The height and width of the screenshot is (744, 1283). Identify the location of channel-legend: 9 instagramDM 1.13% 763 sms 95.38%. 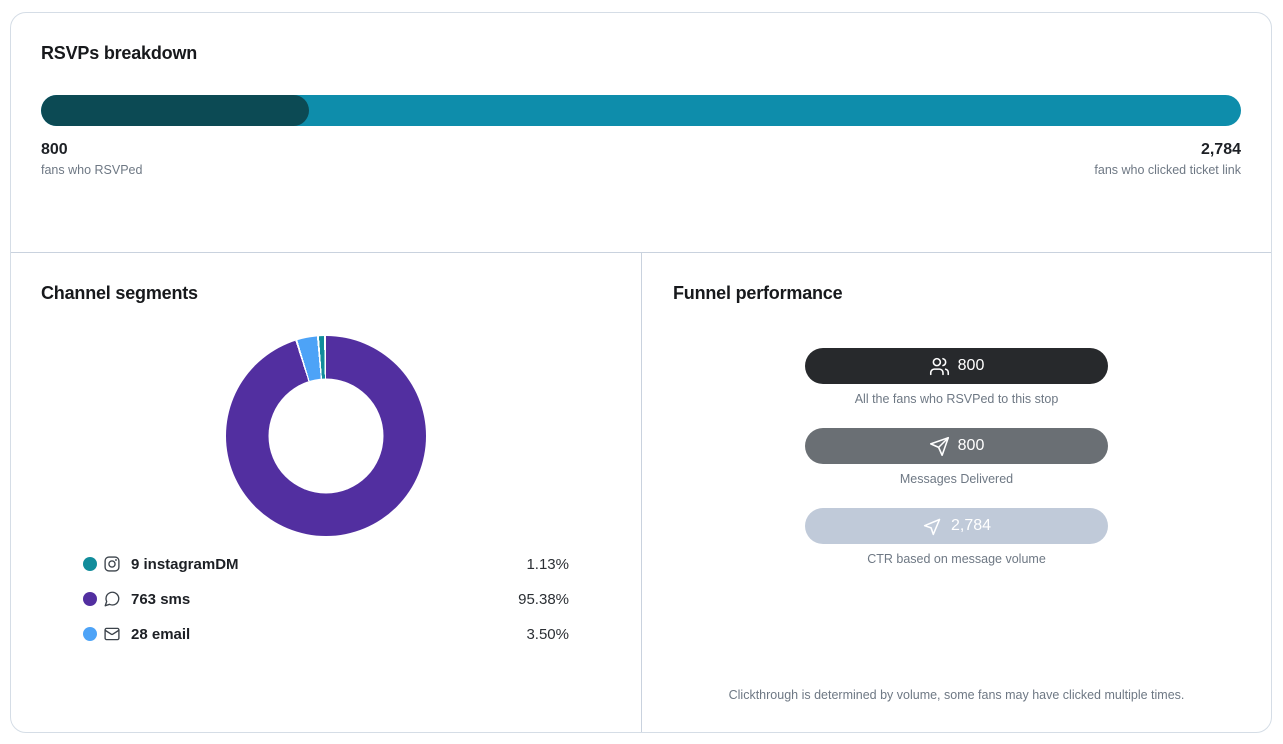
(326, 599).